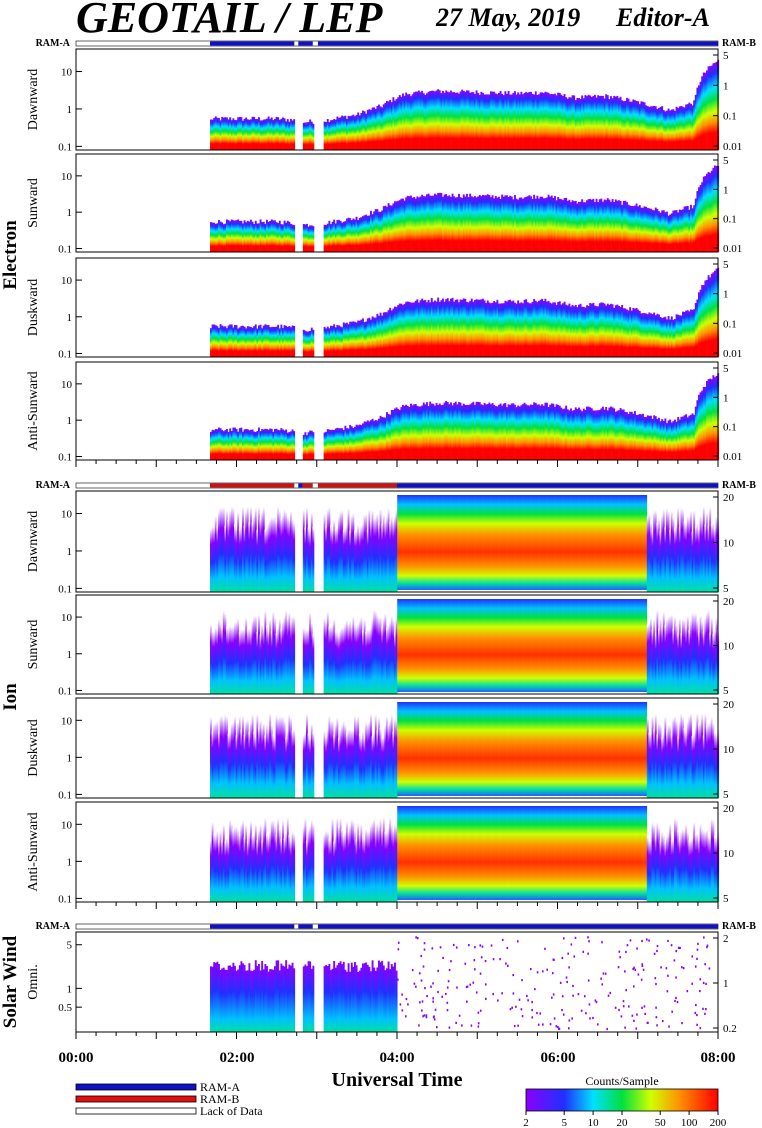 Image resolution: width=762 pixels, height=1128 pixels. I want to click on colorbar-ticks: 2 5 10 20 50 100 200, so click(625, 1119).